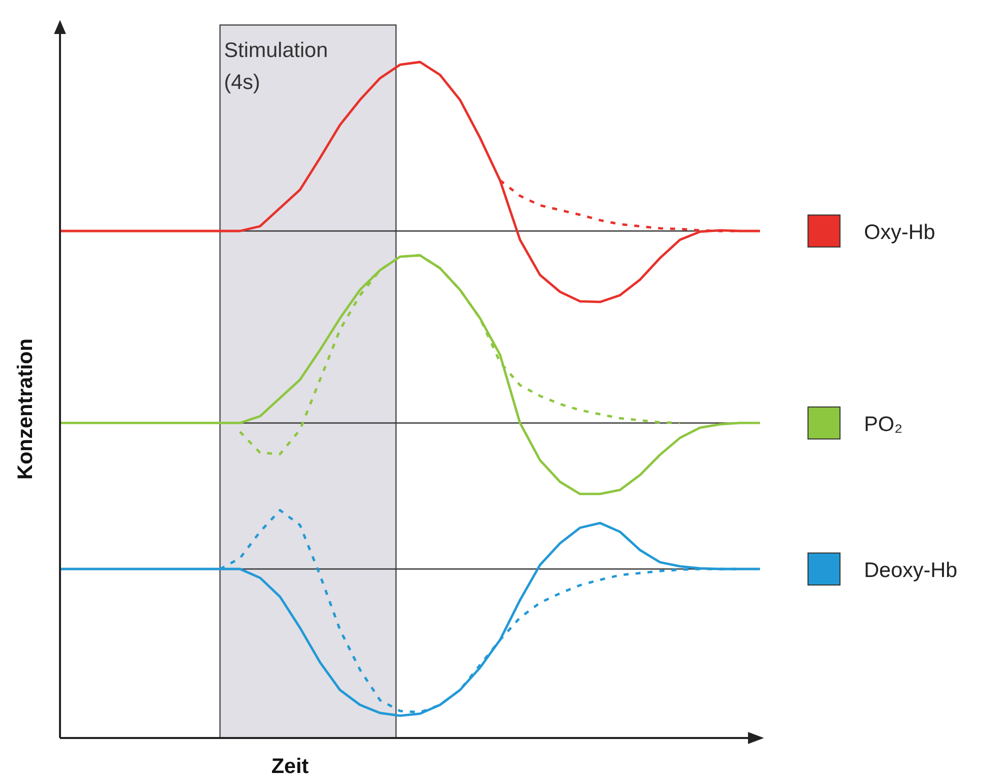 Image resolution: width=993 pixels, height=783 pixels. Describe the element at coordinates (25, 409) in the screenshot. I see `y-axis-title: Konzentration` at that location.